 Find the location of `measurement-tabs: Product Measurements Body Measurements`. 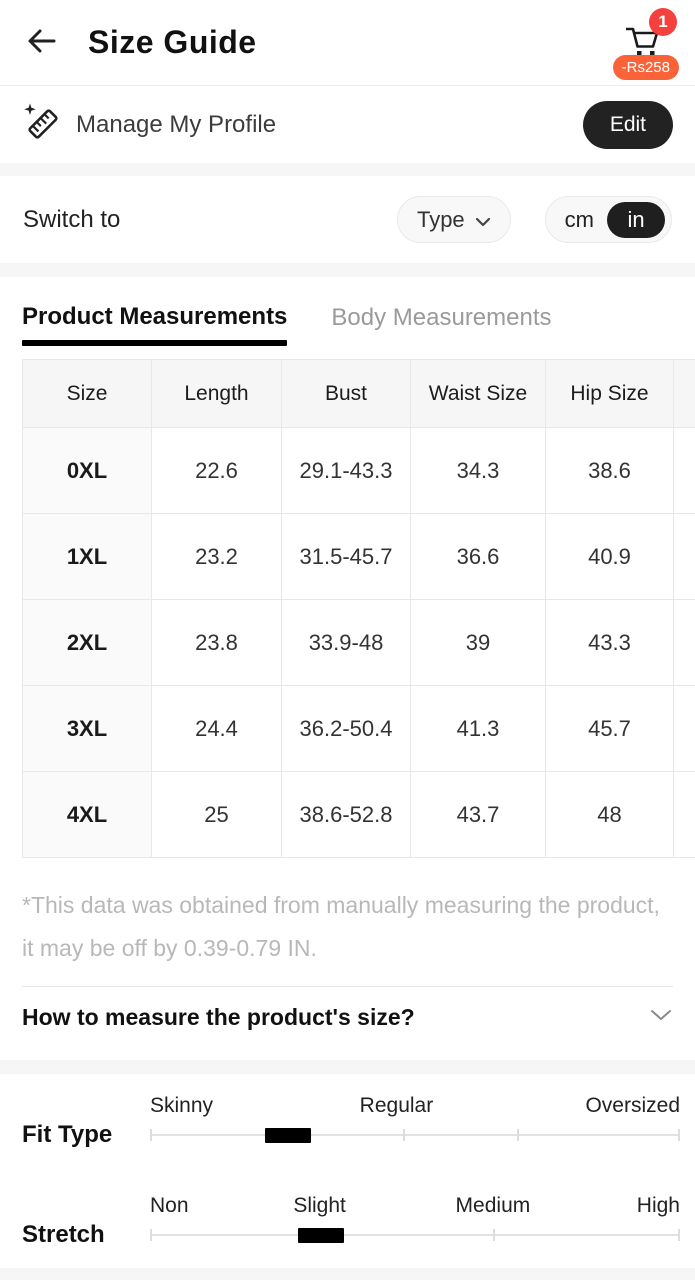

measurement-tabs: Product Measurements Body Measurements is located at coordinates (347, 324).